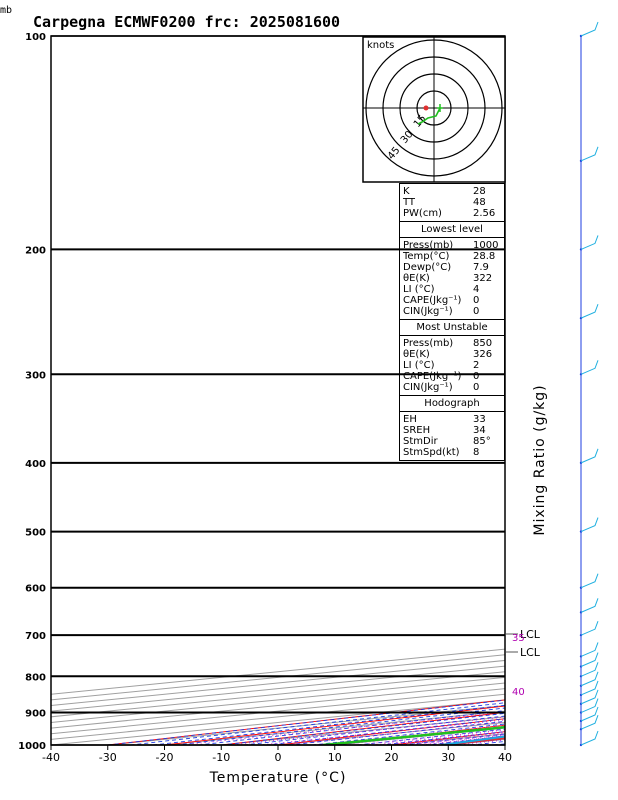 Image resolution: width=618 pixels, height=800 pixels. What do you see at coordinates (452, 419) in the screenshot?
I see `hodograph-index-row: EH 33` at bounding box center [452, 419].